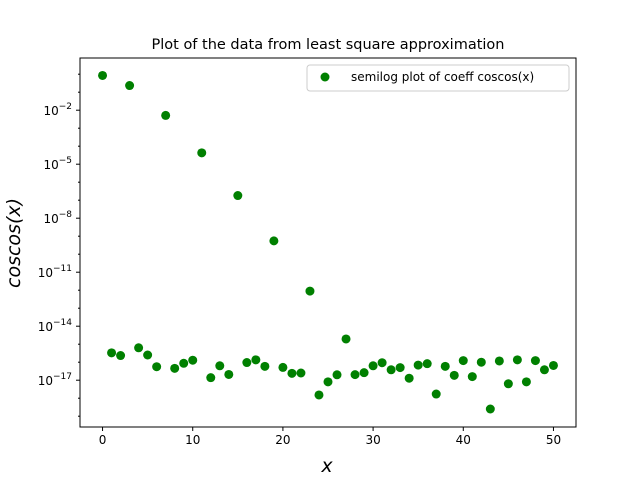 This screenshot has width=640, height=480. What do you see at coordinates (326, 466) in the screenshot?
I see `x-axis-label: x` at bounding box center [326, 466].